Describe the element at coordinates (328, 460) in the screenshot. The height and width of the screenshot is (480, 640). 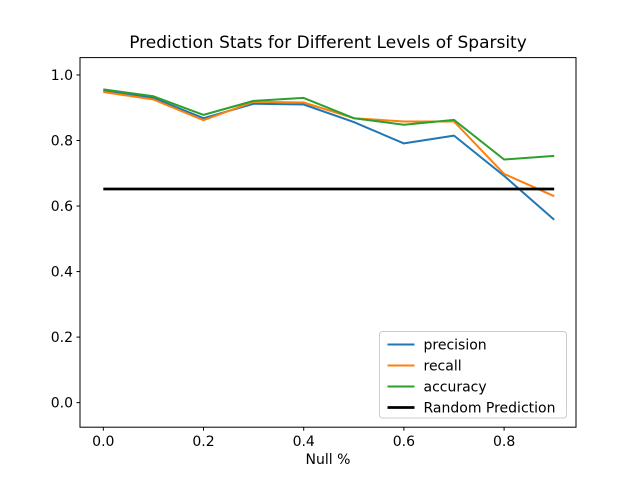
I see `x-axis-label: Null %` at that location.